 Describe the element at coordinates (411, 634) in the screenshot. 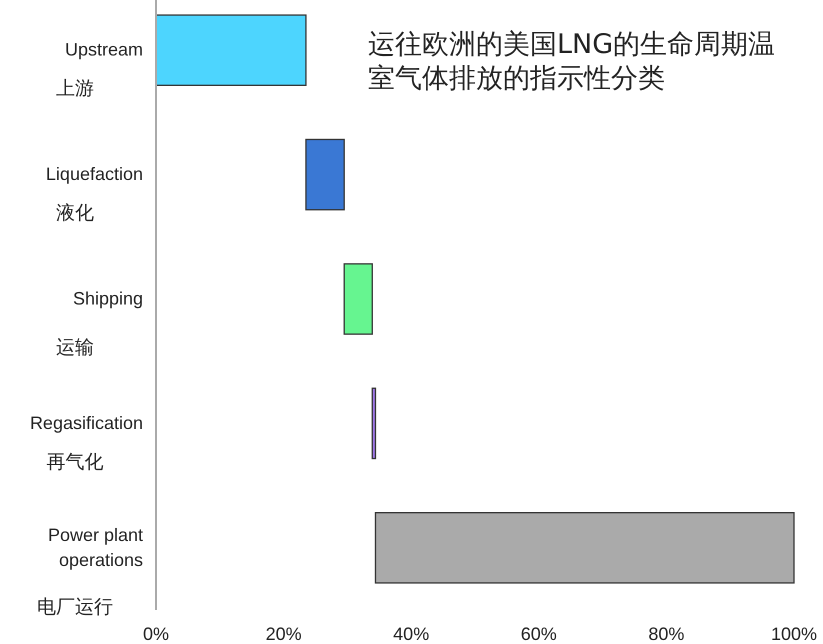

I see `x-tick-label: 40%` at that location.